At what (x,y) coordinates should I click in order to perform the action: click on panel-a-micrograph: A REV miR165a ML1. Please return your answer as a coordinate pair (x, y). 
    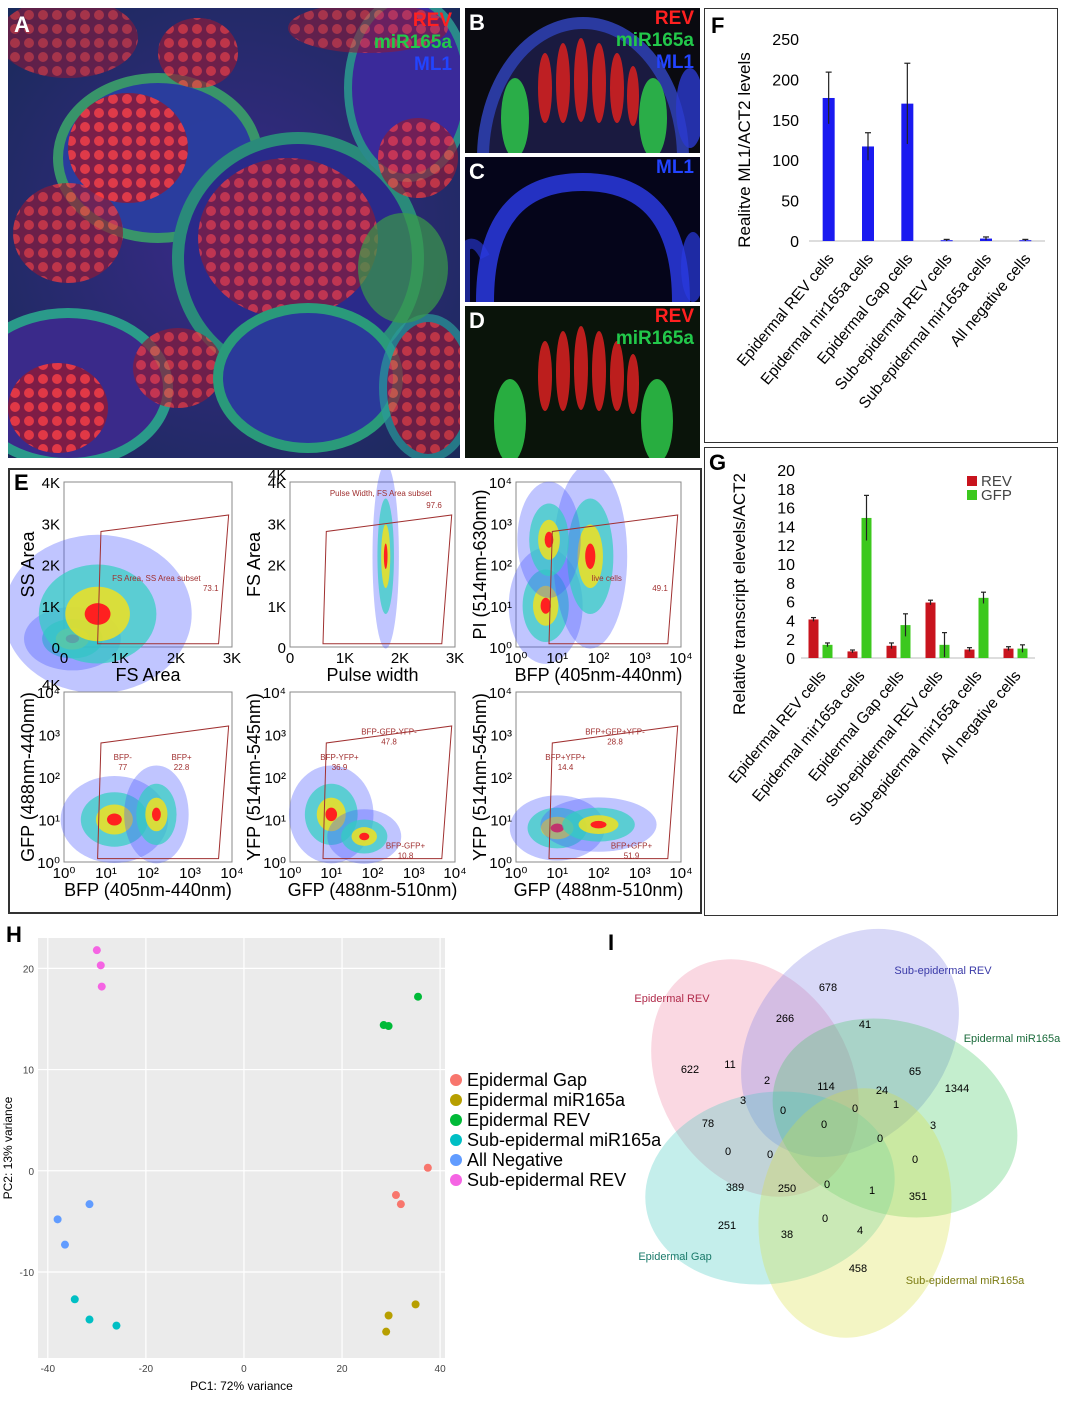
    Looking at the image, I should click on (238, 234).